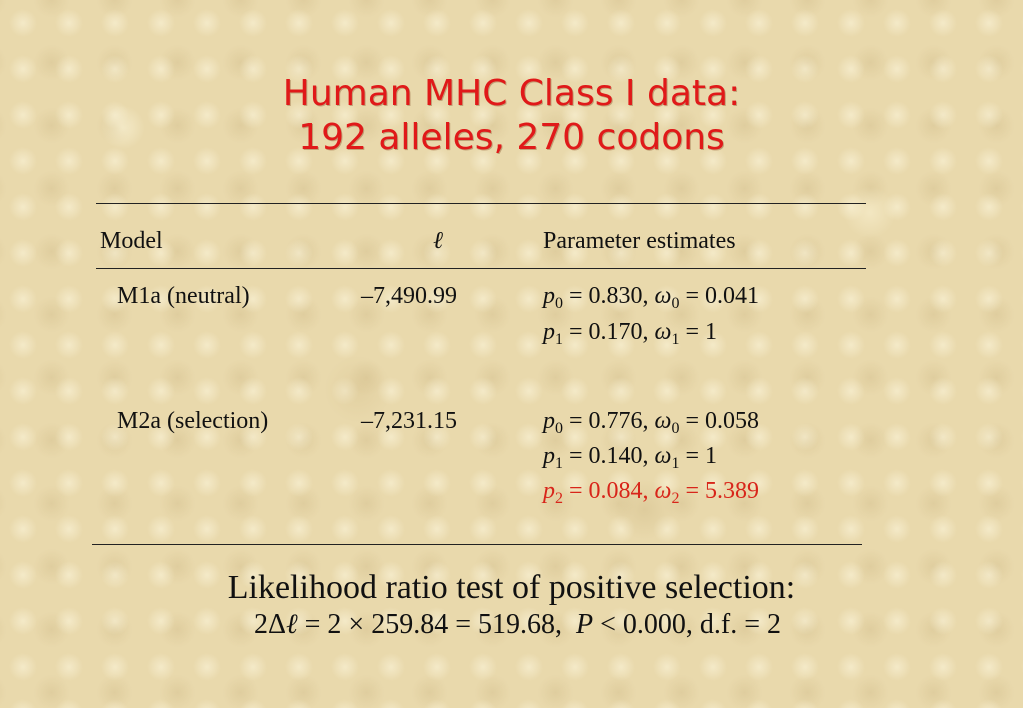  I want to click on row-lnl: –7,231.15, so click(409, 421).